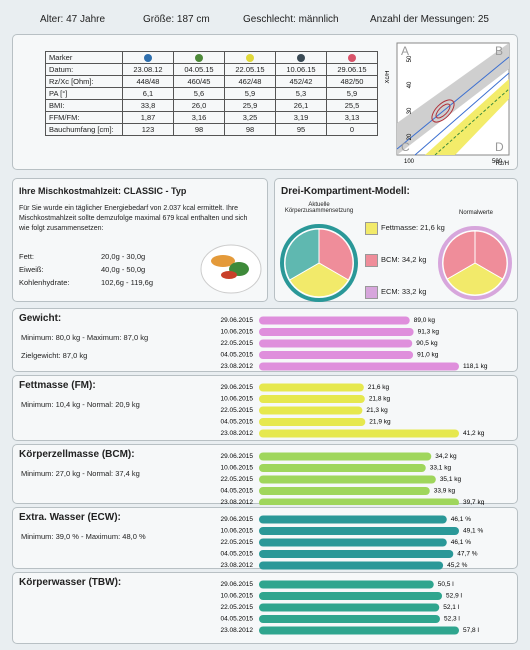 Image resolution: width=530 pixels, height=650 pixels. I want to click on cell: 26,0, so click(199, 105).